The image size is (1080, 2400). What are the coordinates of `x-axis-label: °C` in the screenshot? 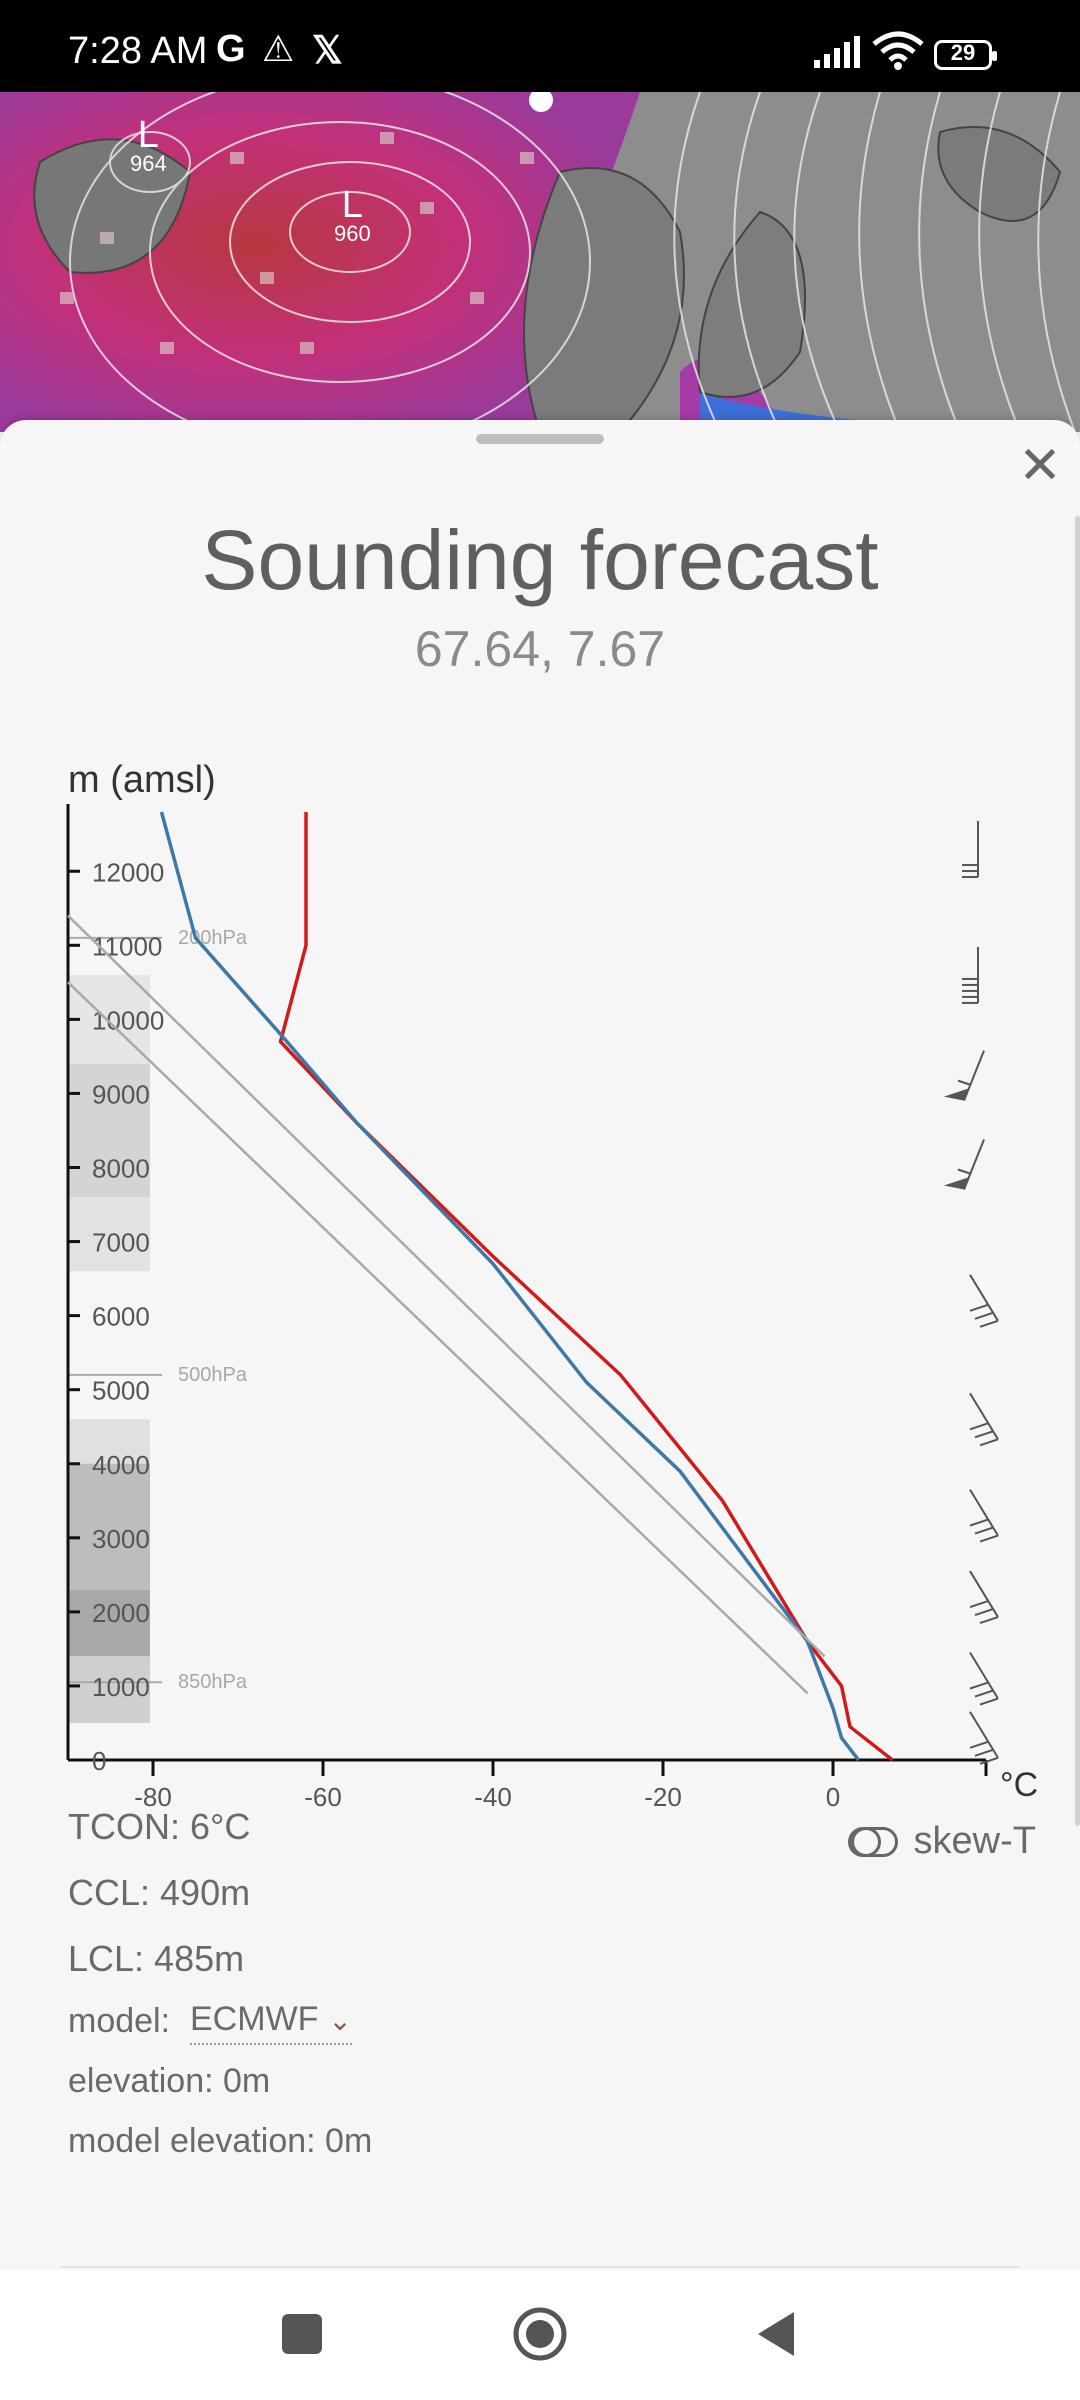 It's located at (1019, 1785).